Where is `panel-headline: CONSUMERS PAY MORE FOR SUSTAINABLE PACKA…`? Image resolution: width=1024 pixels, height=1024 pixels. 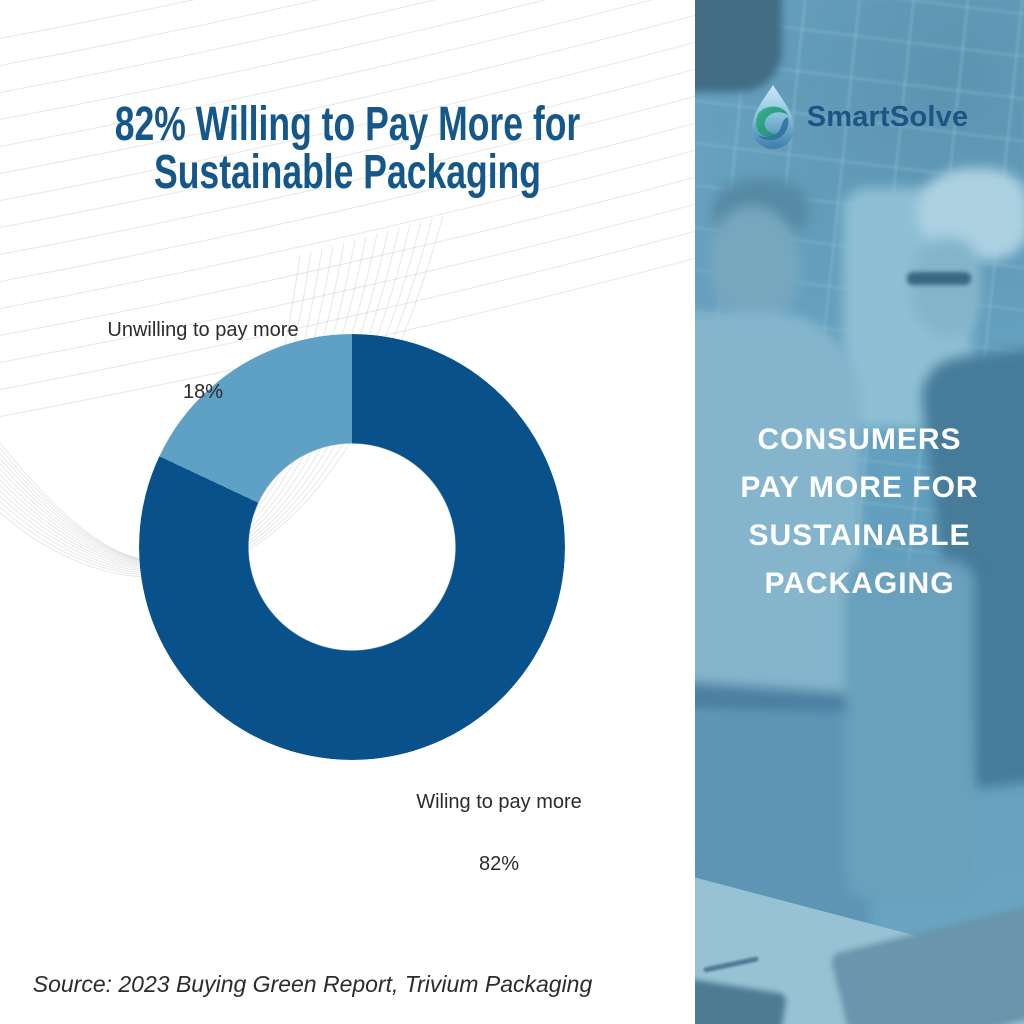
panel-headline: CONSUMERS PAY MORE FOR SUSTAINABLE PACKA… is located at coordinates (859, 511).